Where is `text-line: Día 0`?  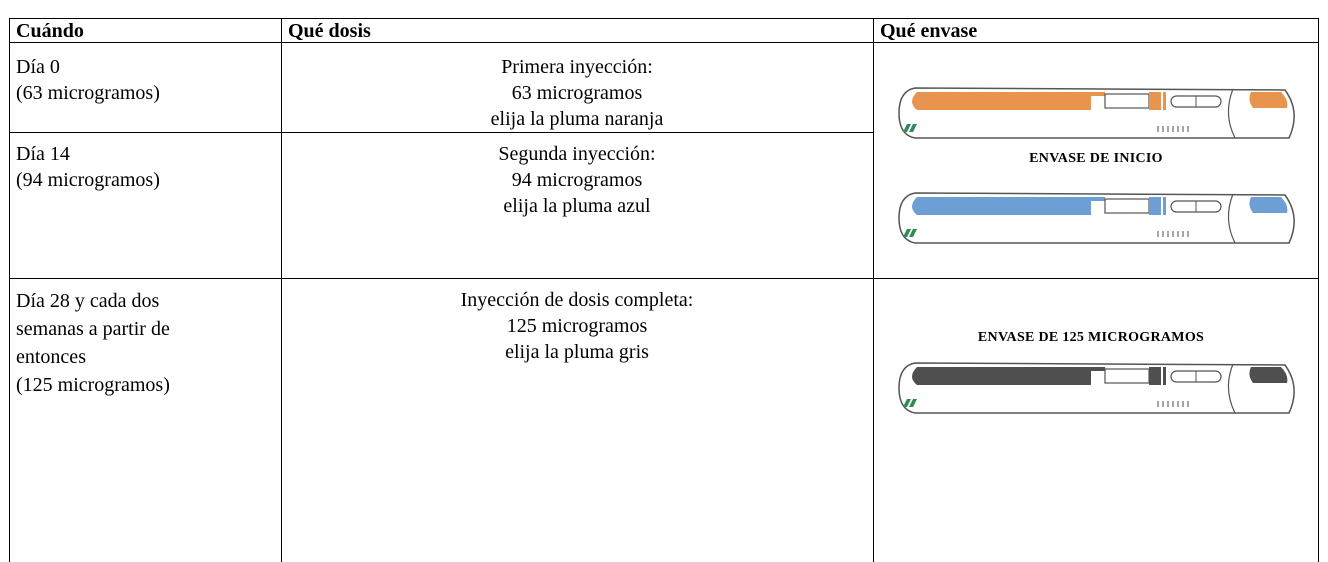 text-line: Día 0 is located at coordinates (38, 67).